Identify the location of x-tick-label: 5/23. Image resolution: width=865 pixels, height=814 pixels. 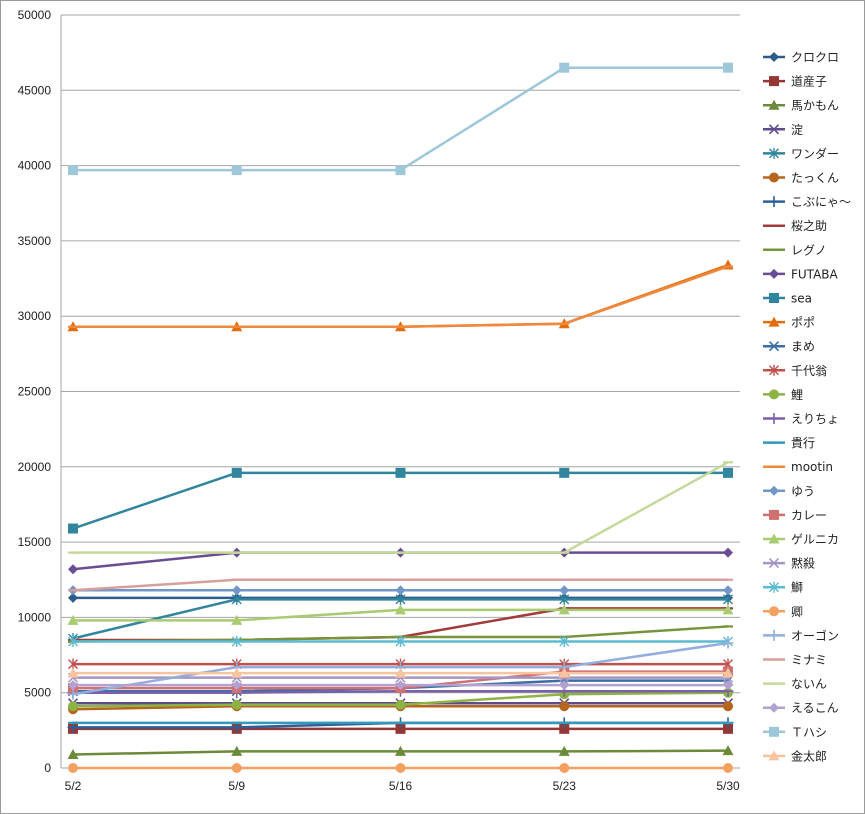
(565, 786).